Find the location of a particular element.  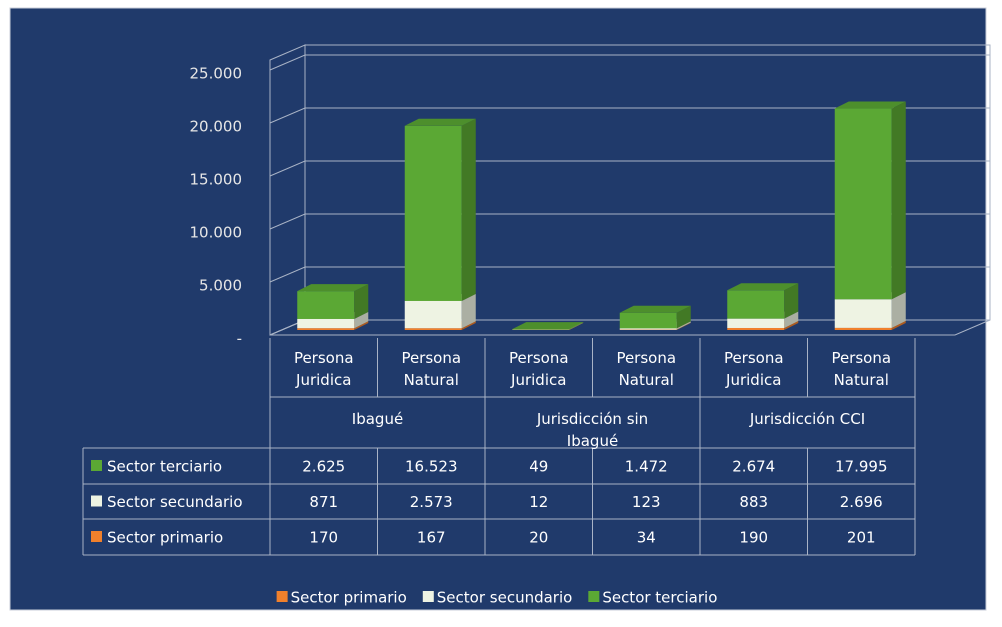

row-label: Sector secundario is located at coordinates (175, 502).